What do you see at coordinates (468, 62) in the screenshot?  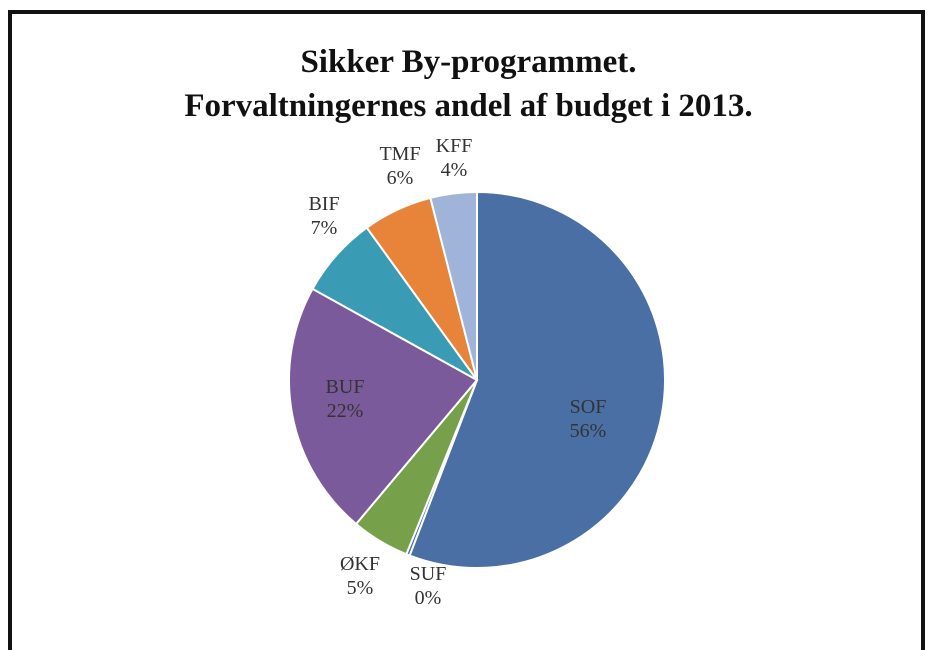 I see `chart-title: Sikker By-programmet.` at bounding box center [468, 62].